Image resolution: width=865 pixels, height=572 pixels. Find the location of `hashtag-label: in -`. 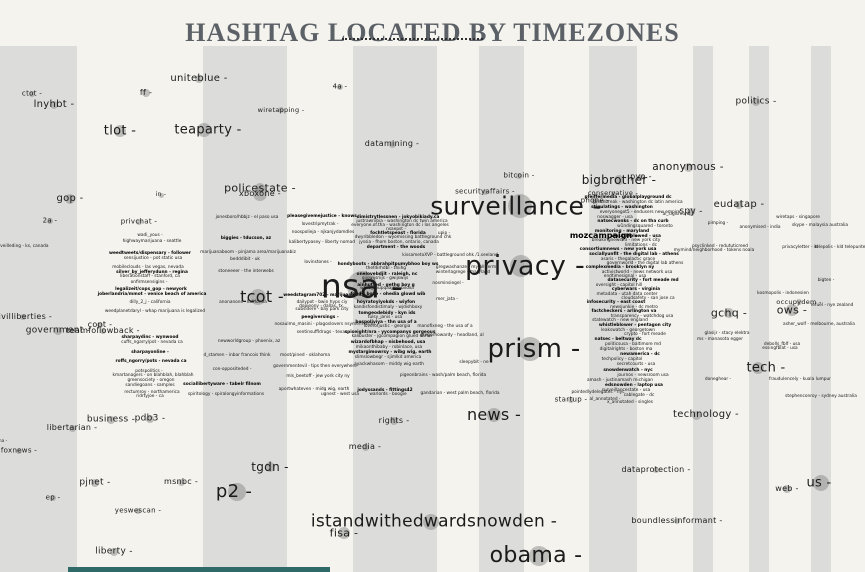

hashtag-label: in - is located at coordinates (161, 194).